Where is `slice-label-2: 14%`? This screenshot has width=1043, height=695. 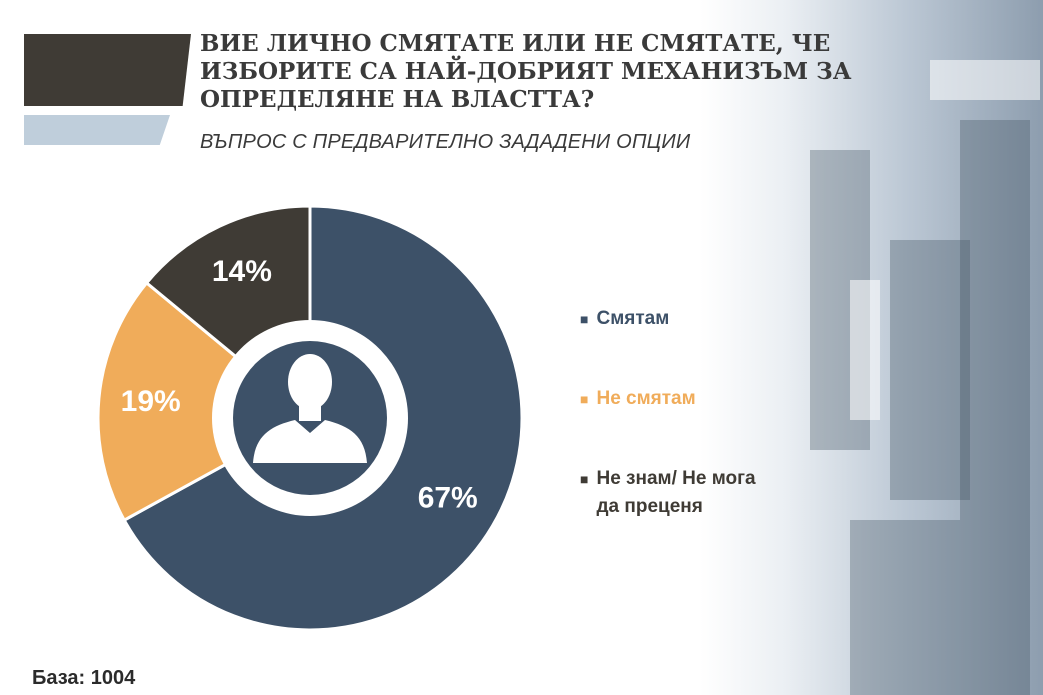
slice-label-2: 14% is located at coordinates (242, 271).